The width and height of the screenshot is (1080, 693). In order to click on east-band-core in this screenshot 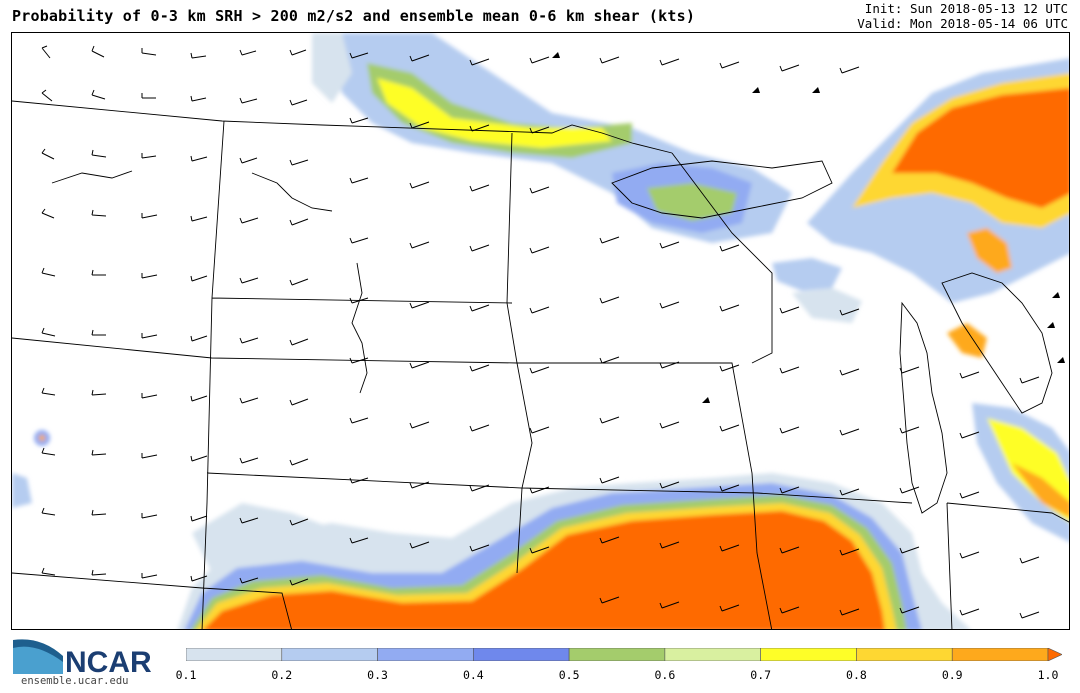, I will do `click(1040, 490)`.